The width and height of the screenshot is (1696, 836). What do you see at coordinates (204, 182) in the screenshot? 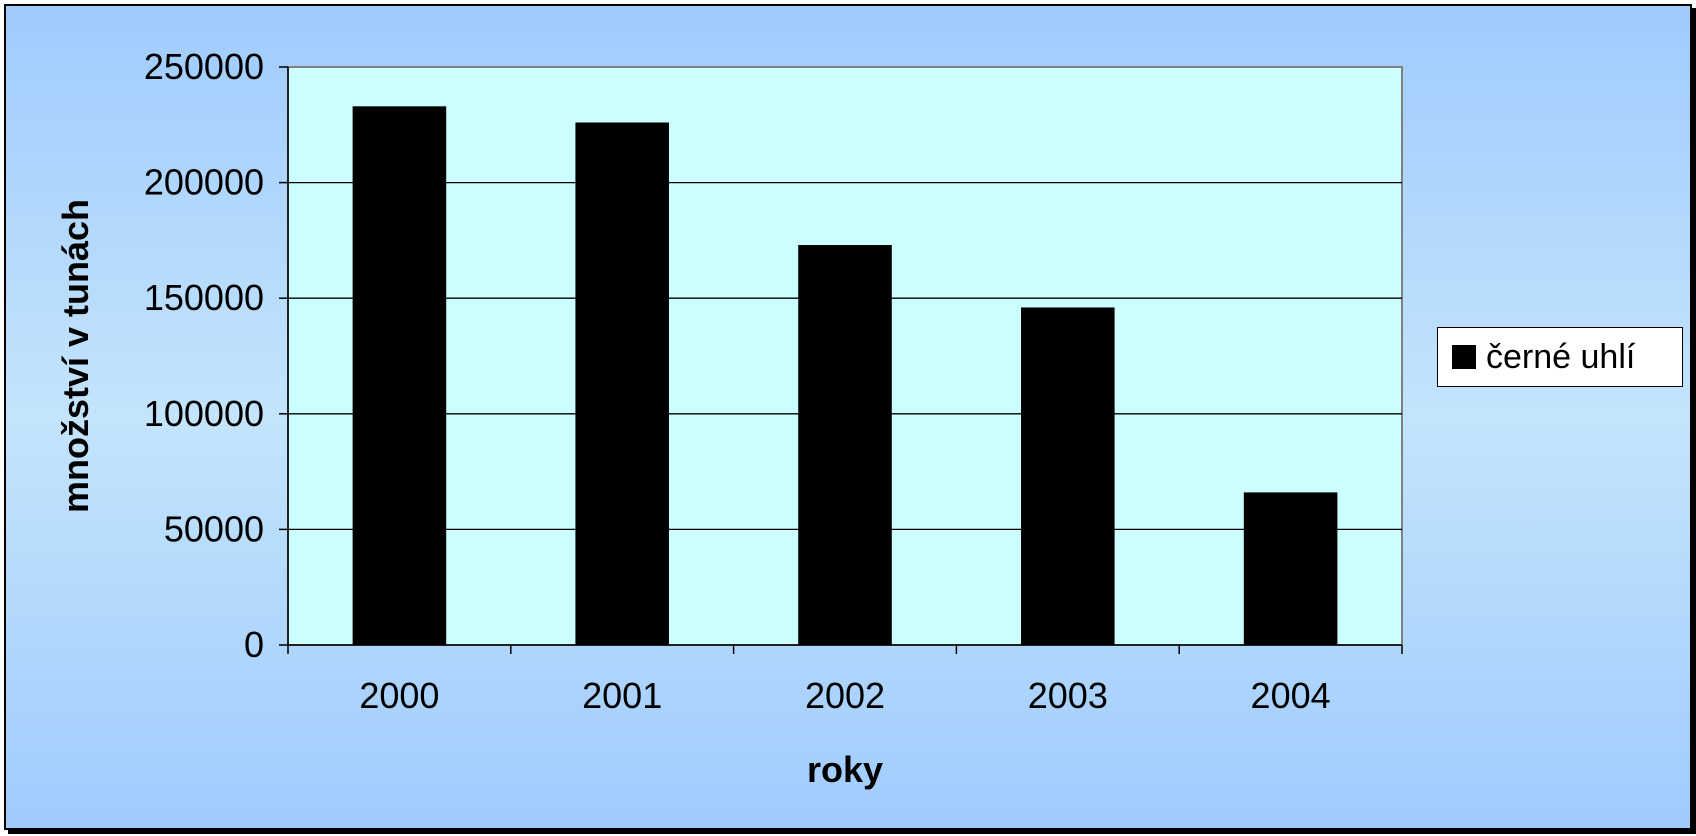
I see `y-tick-label: 200000` at bounding box center [204, 182].